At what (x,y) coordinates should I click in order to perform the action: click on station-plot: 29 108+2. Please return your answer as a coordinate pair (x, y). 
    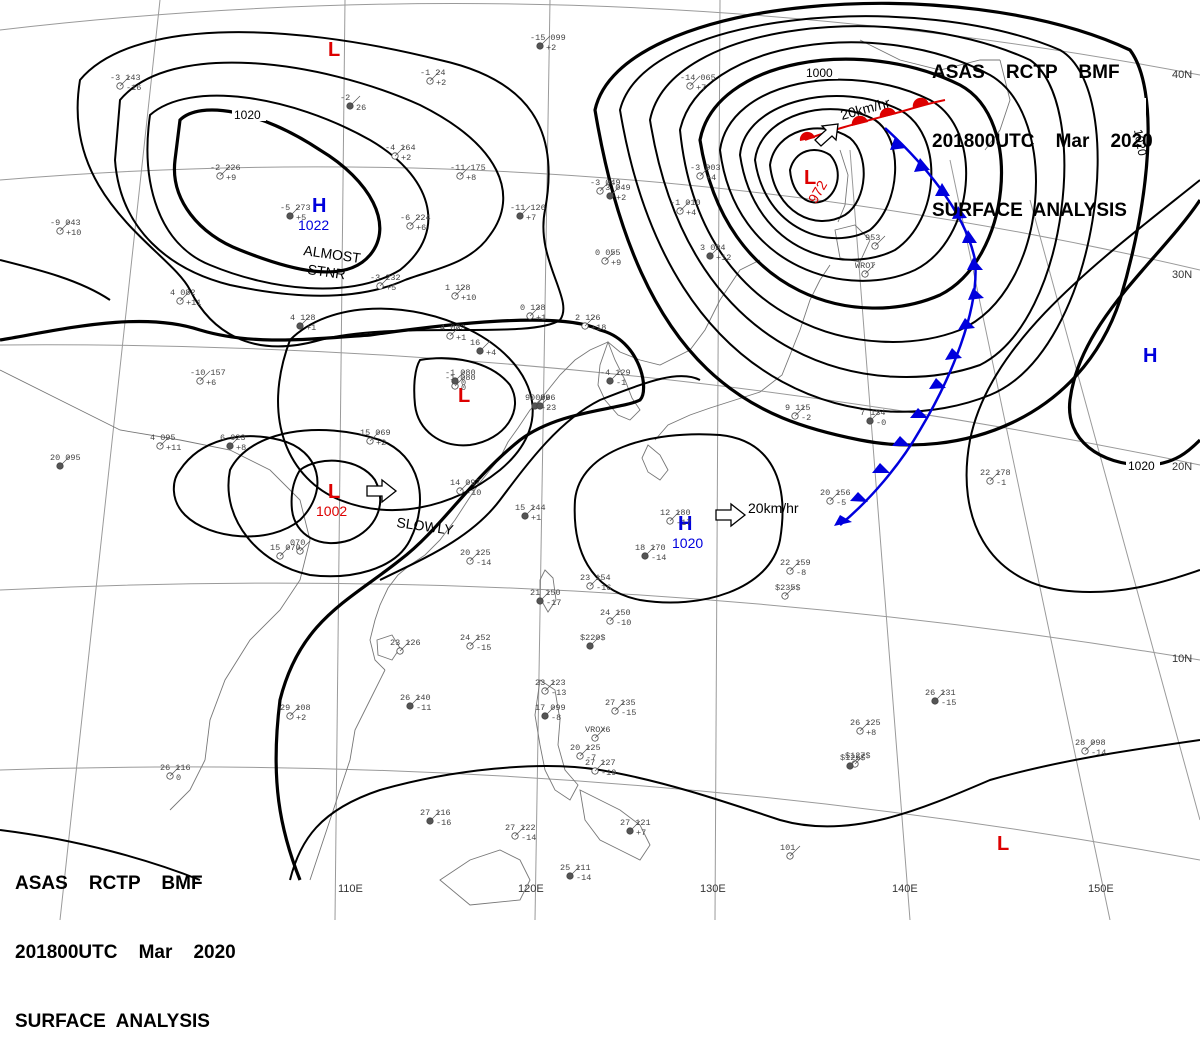
    Looking at the image, I should click on (295, 713).